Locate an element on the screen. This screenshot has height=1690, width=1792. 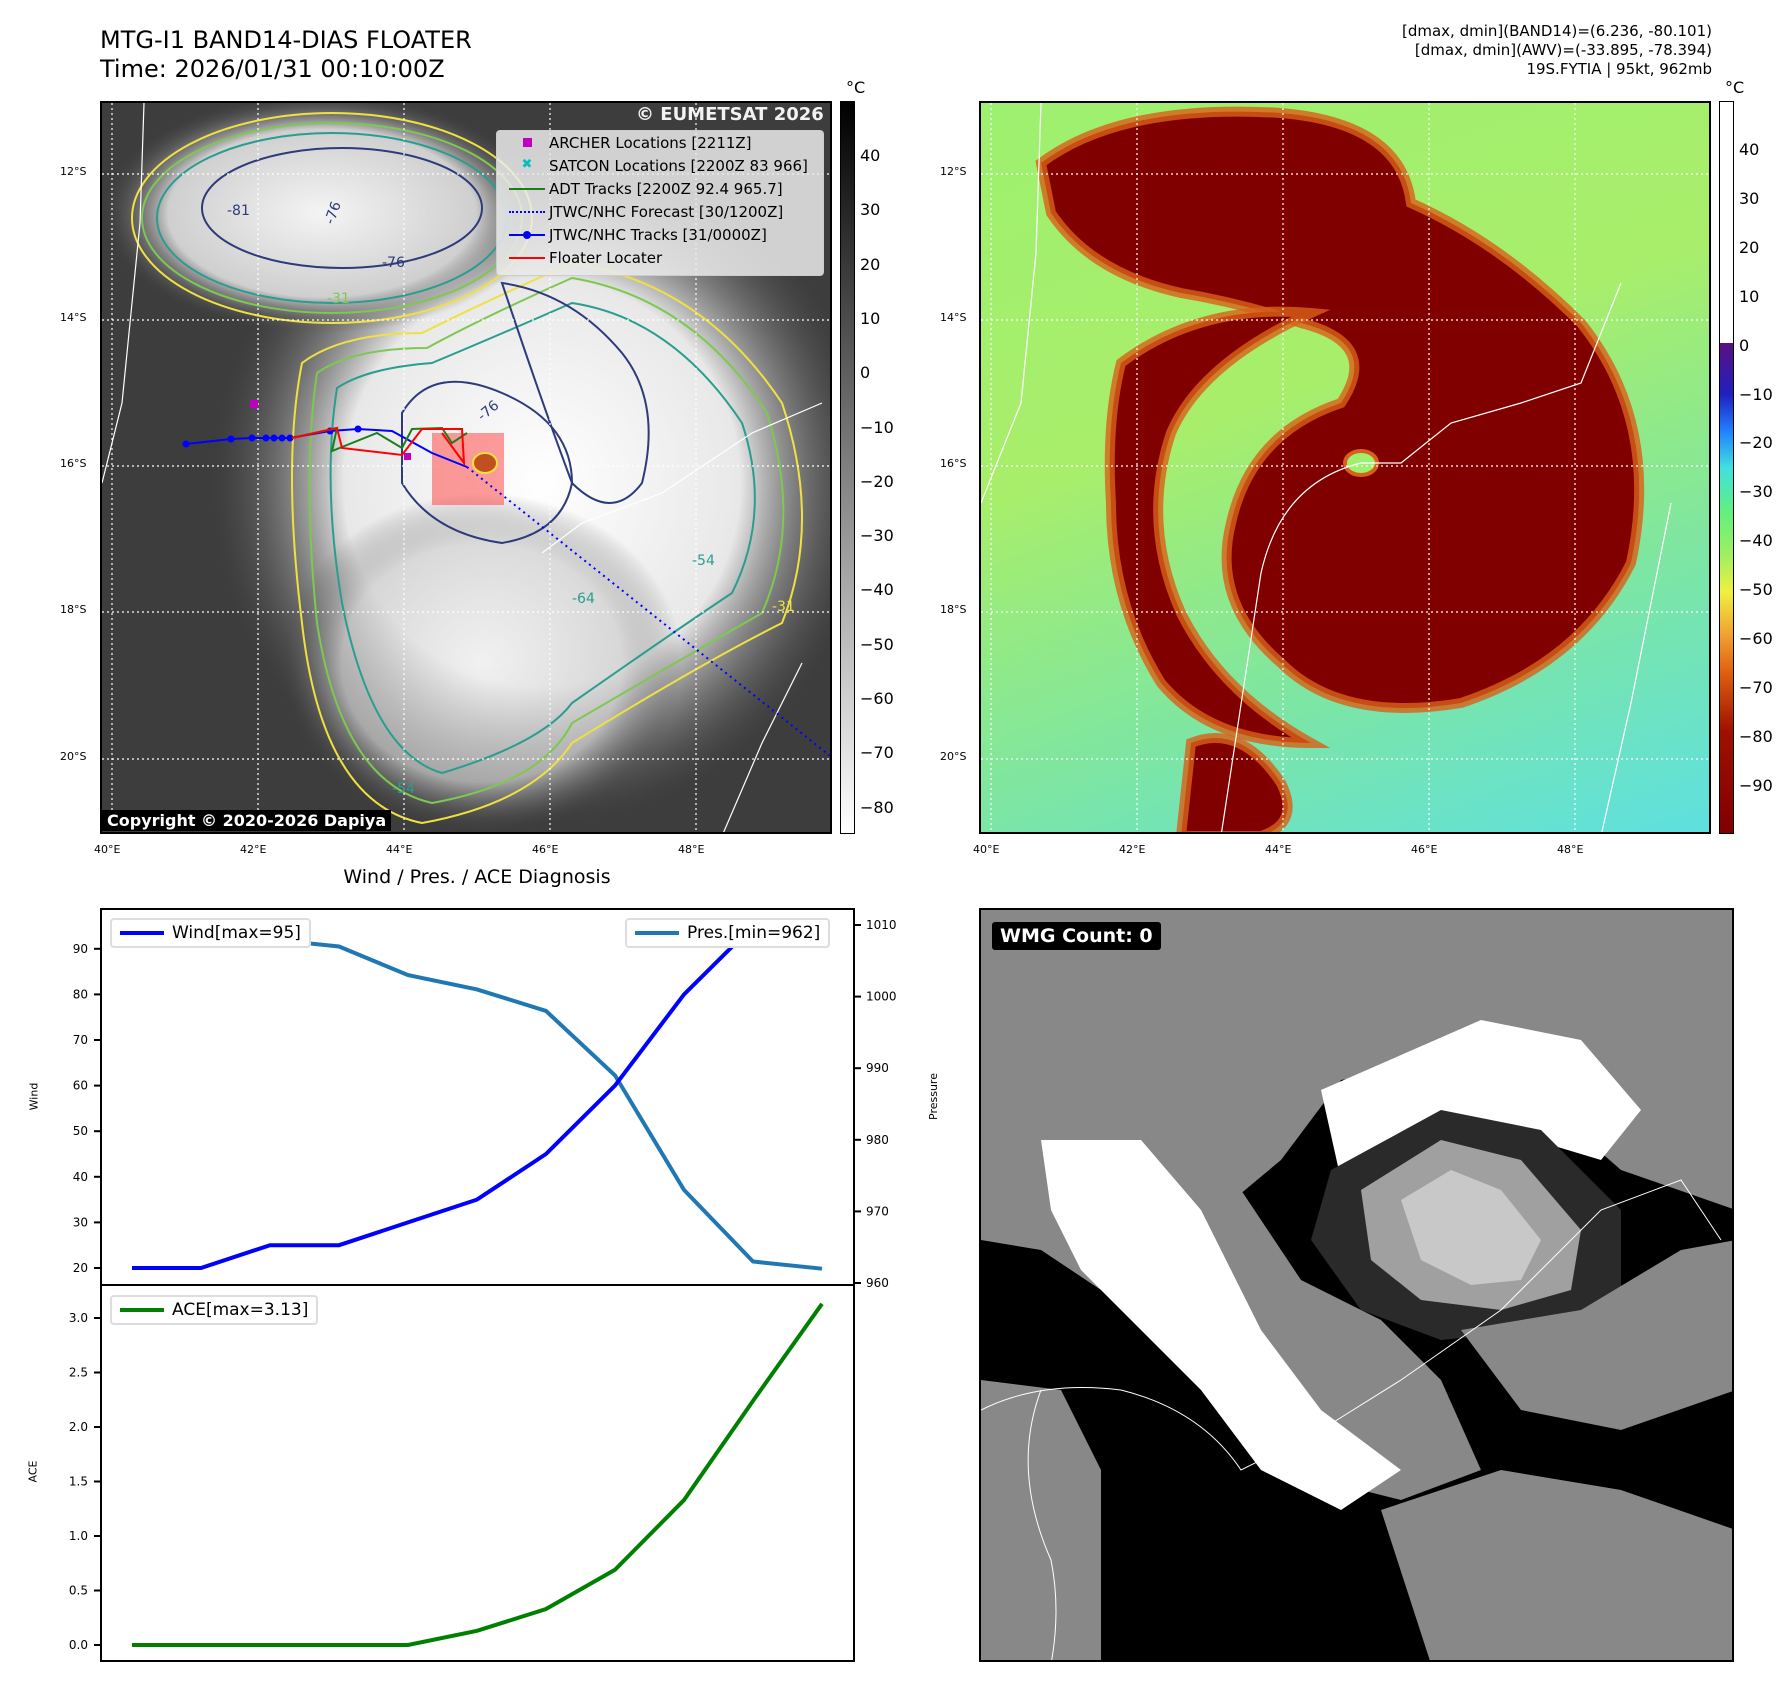
ace-legend-swatch is located at coordinates (142, 1310).